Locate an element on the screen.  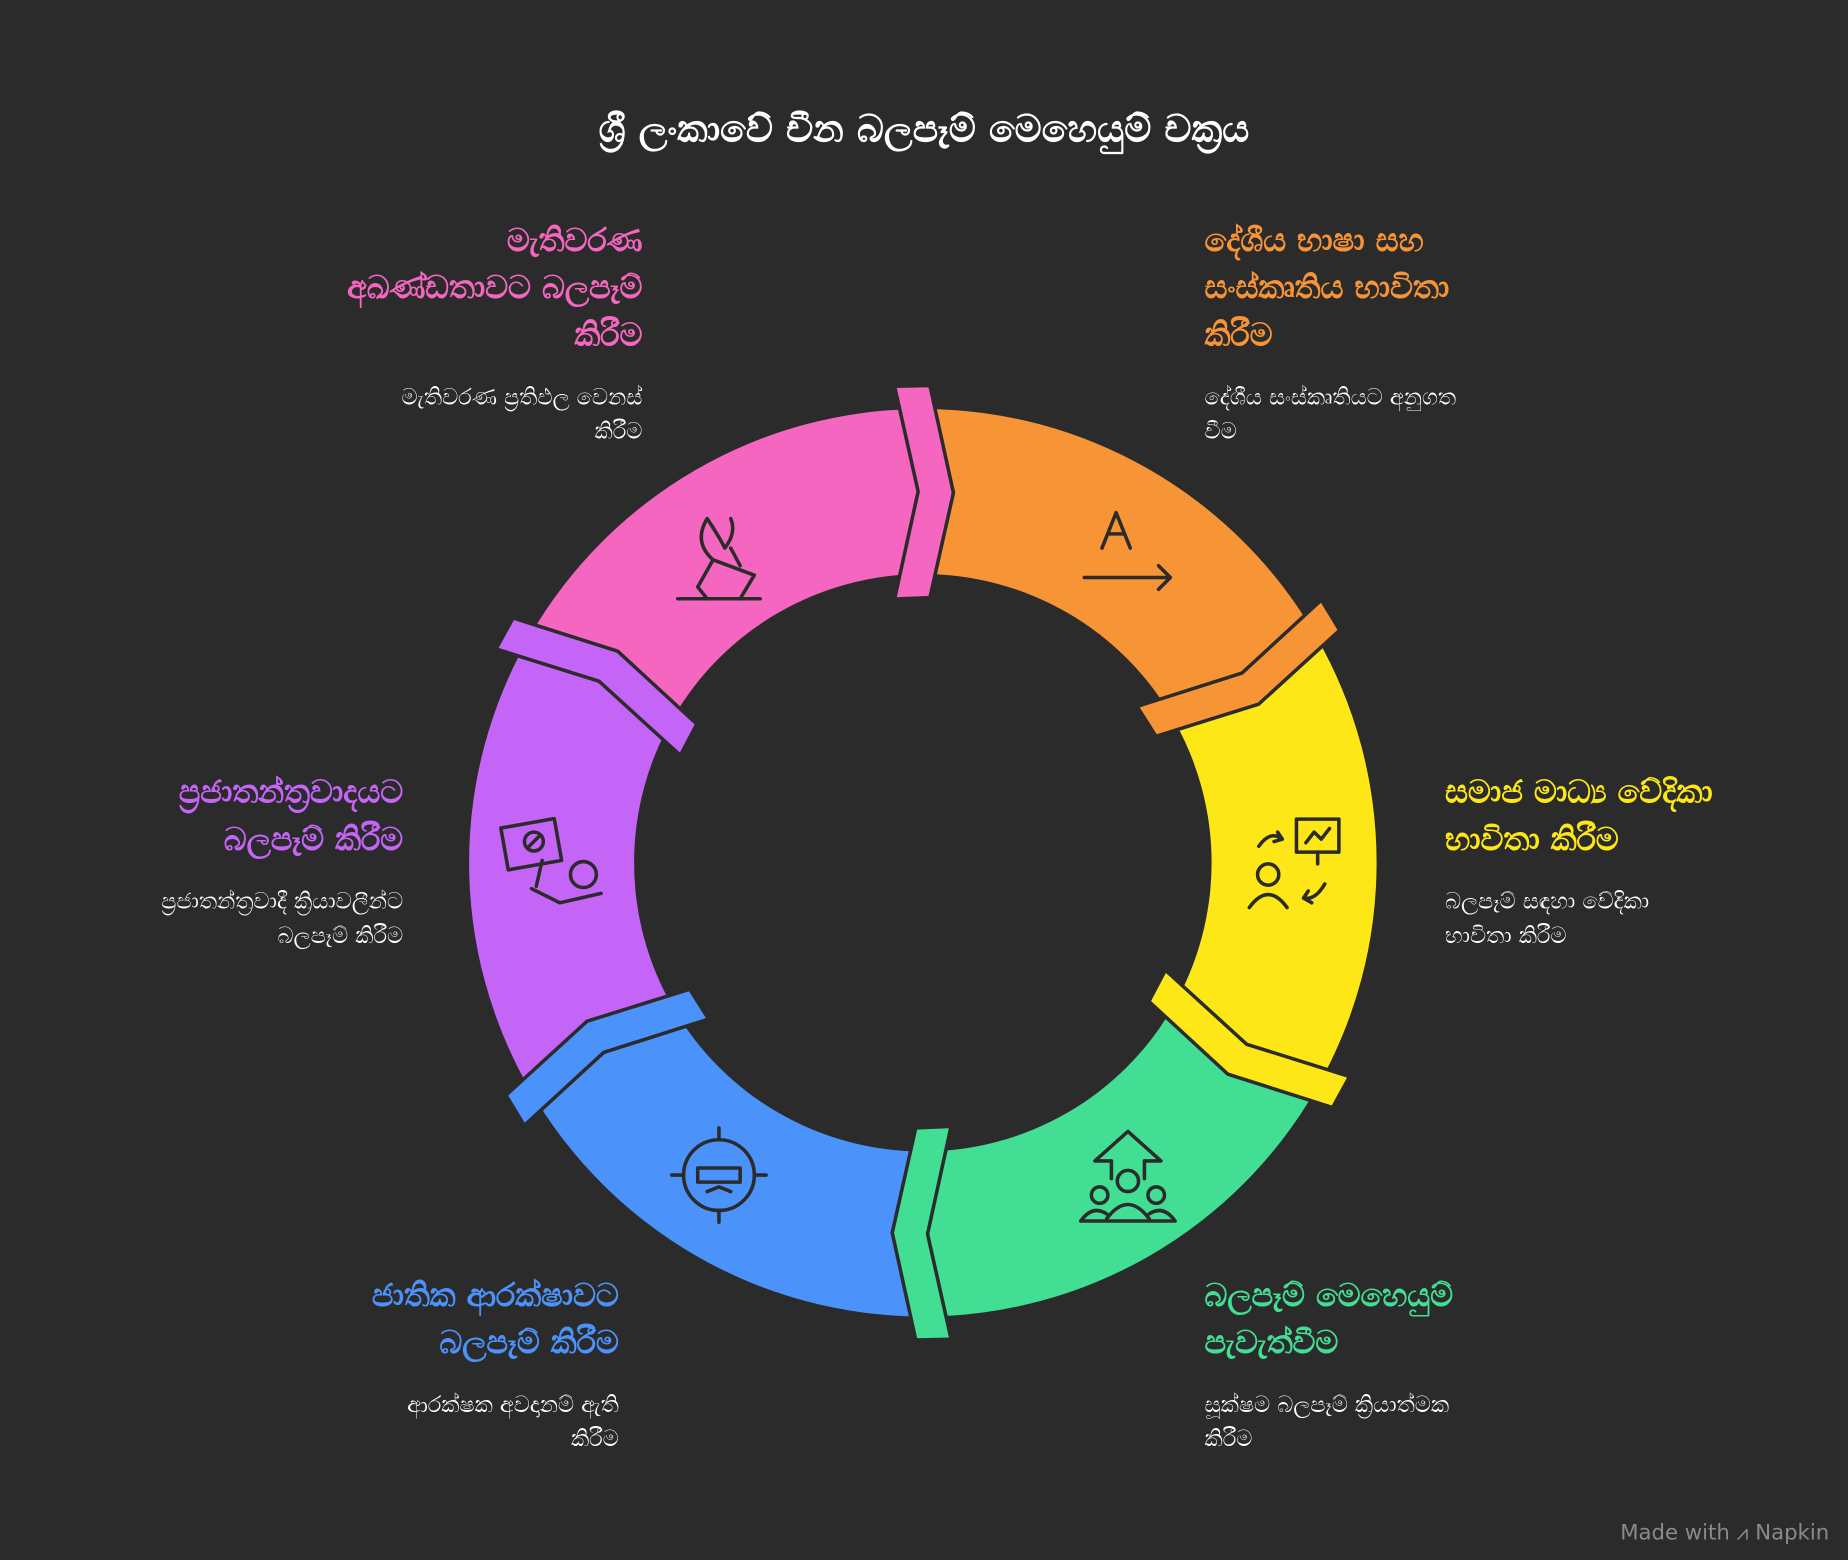
stage-title-line: පැවැත්වීම is located at coordinates (1271, 1343).